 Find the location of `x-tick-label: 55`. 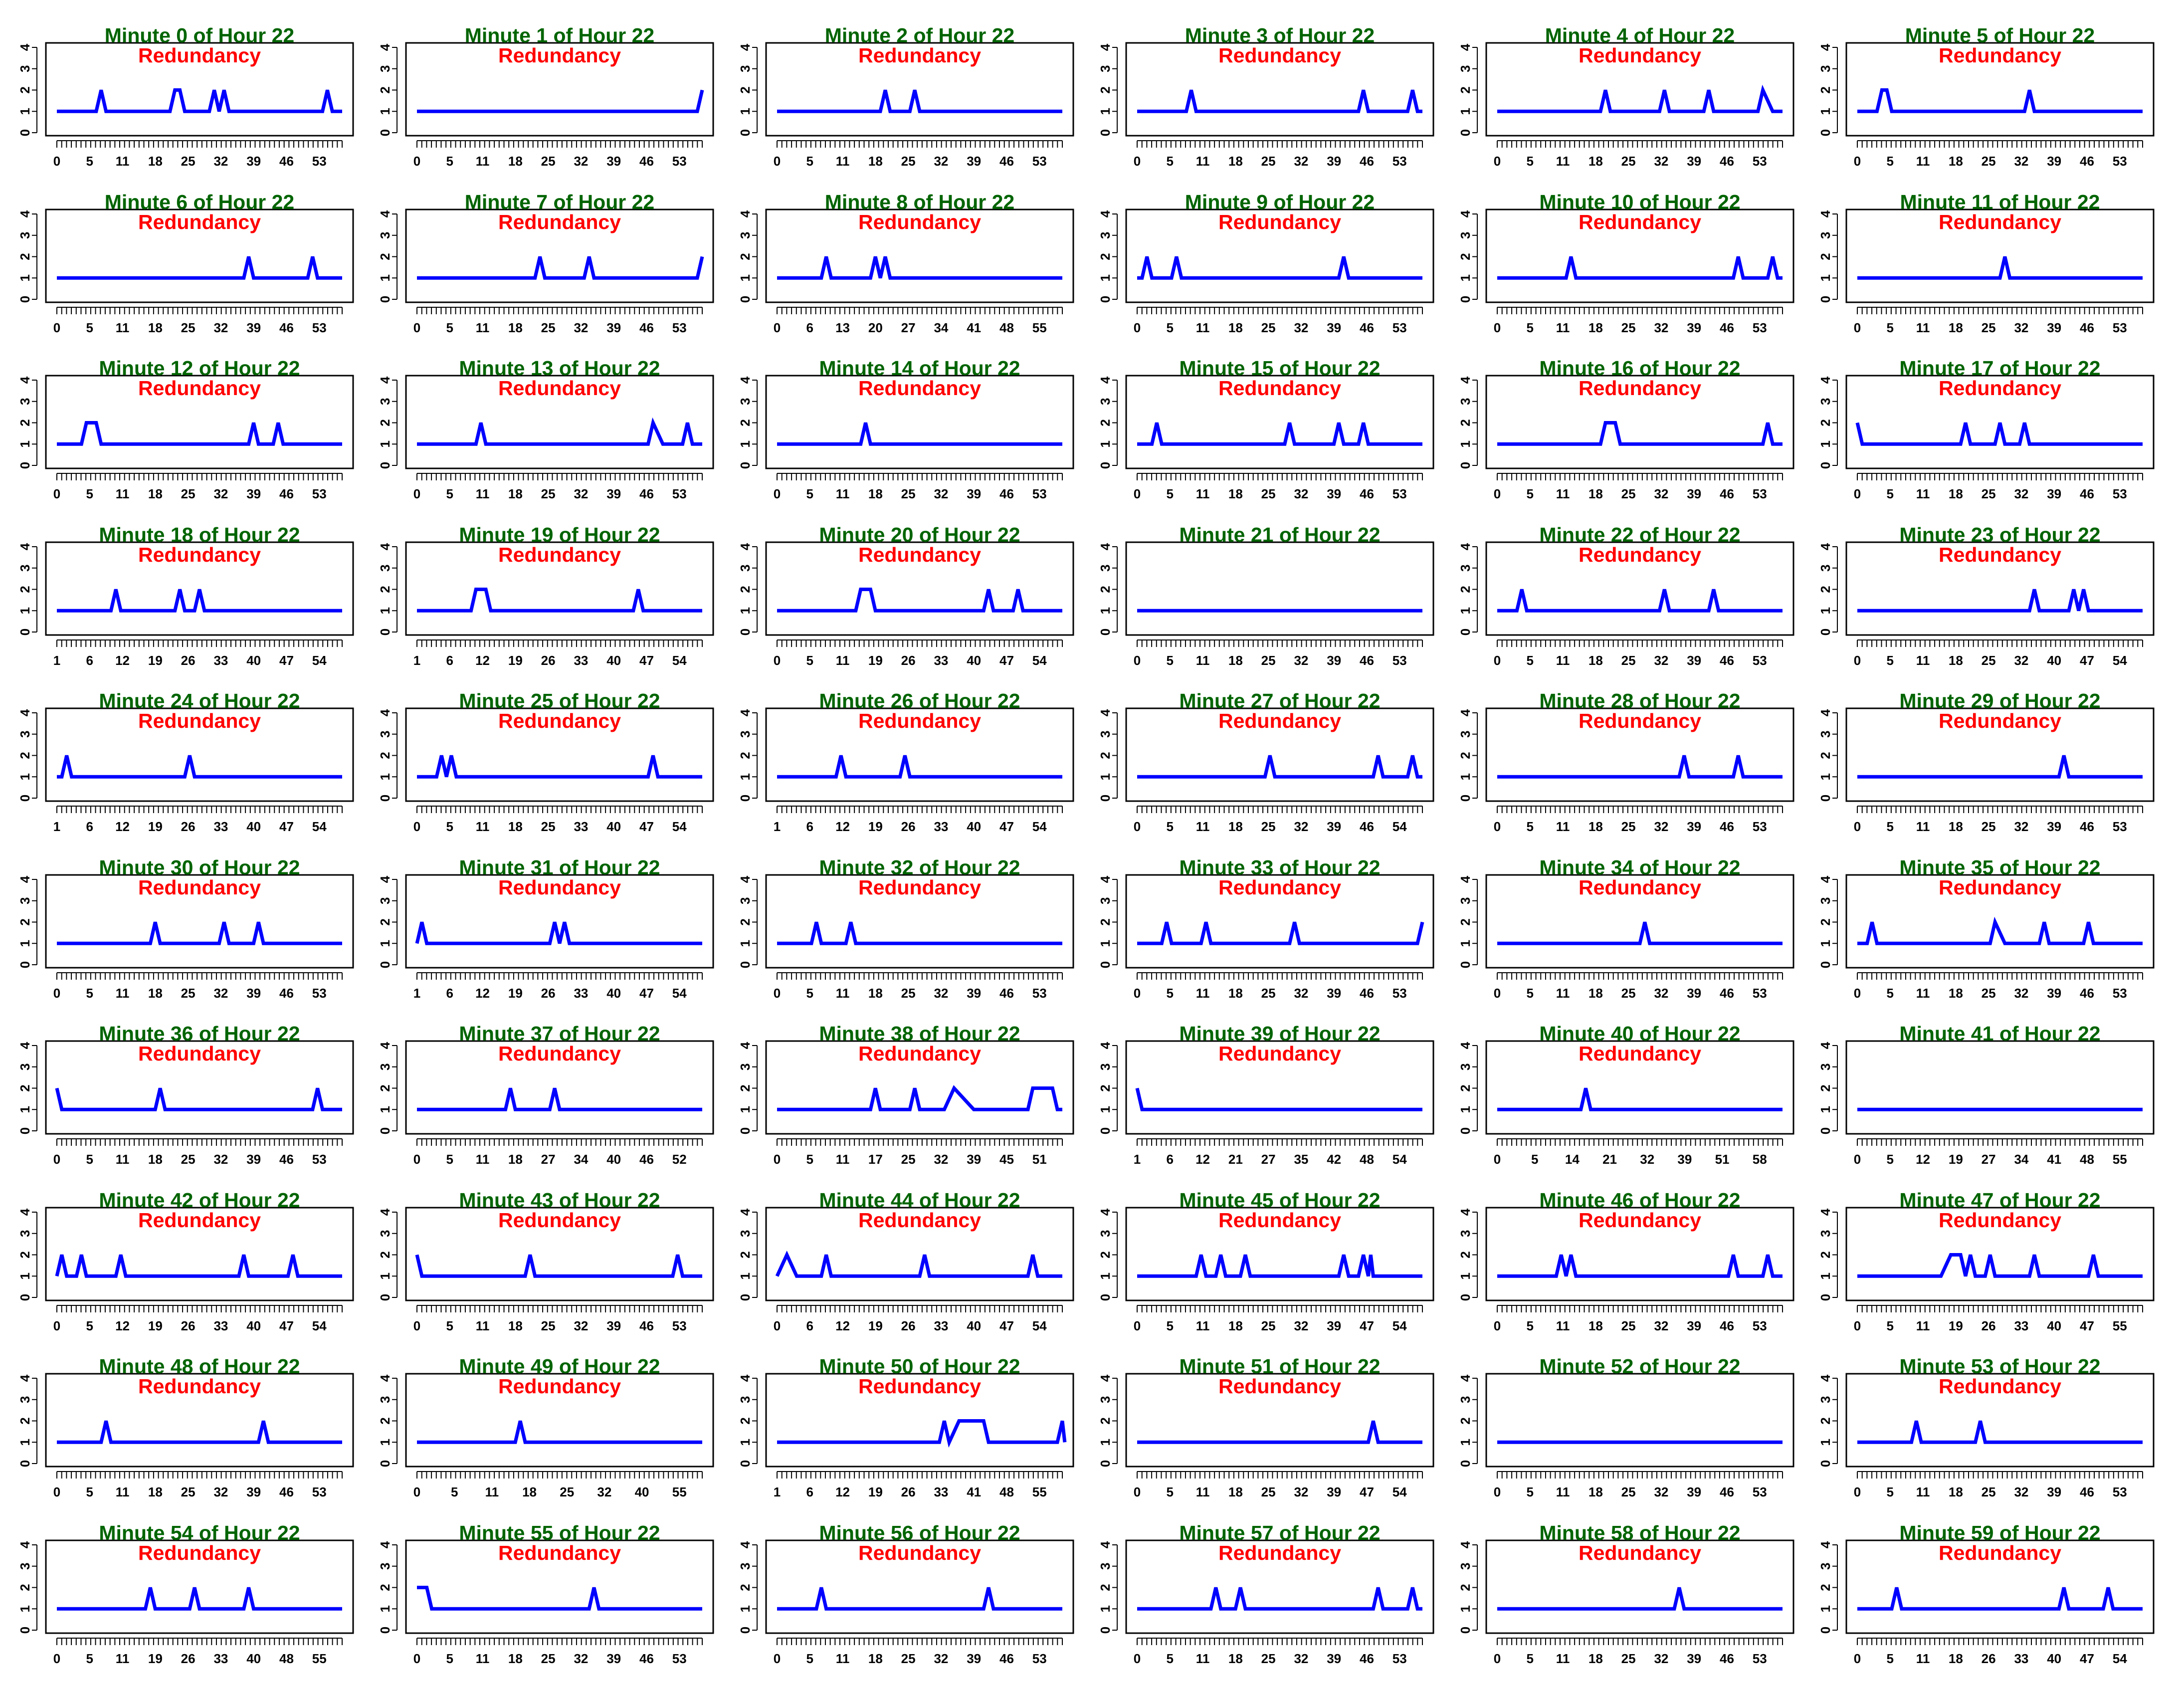

x-tick-label: 55 is located at coordinates (1039, 327).